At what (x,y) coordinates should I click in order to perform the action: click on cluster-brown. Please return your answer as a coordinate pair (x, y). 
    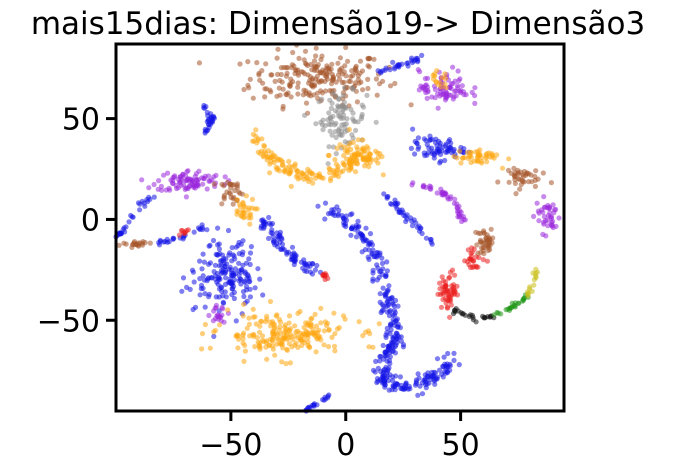
    Looking at the image, I should click on (134, 244).